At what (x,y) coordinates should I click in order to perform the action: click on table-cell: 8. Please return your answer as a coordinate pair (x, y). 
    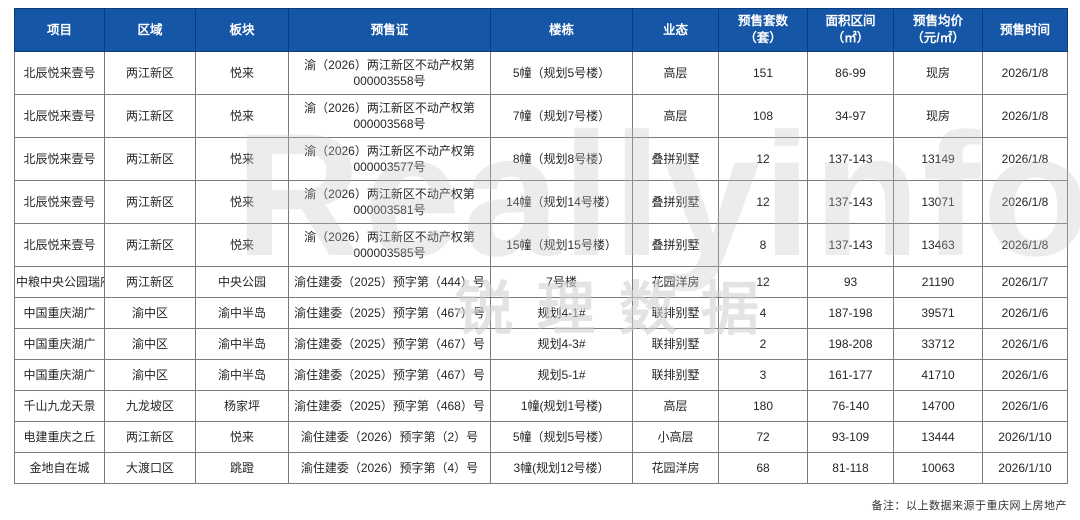
    Looking at the image, I should click on (763, 245).